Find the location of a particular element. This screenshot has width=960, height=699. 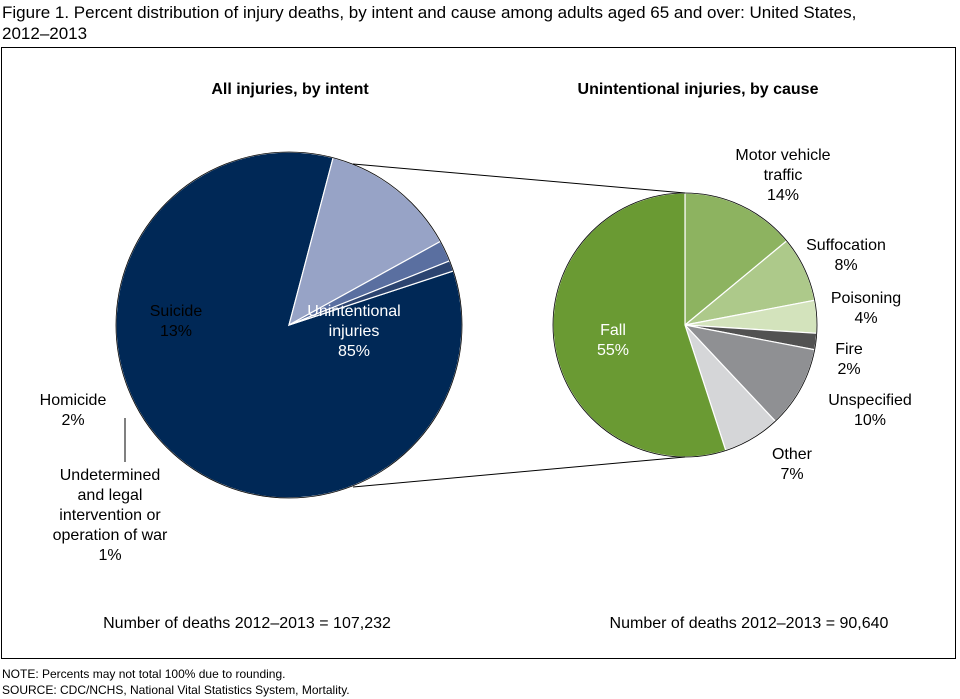

cause-label-poisoning-percent: 4% is located at coordinates (865, 318).